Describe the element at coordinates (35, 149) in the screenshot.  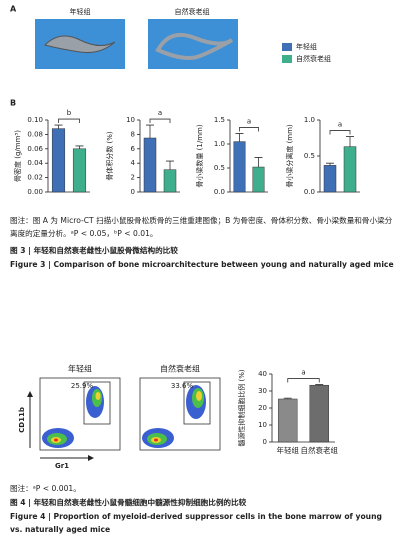
I see `y-tick-label: 0.06` at that location.